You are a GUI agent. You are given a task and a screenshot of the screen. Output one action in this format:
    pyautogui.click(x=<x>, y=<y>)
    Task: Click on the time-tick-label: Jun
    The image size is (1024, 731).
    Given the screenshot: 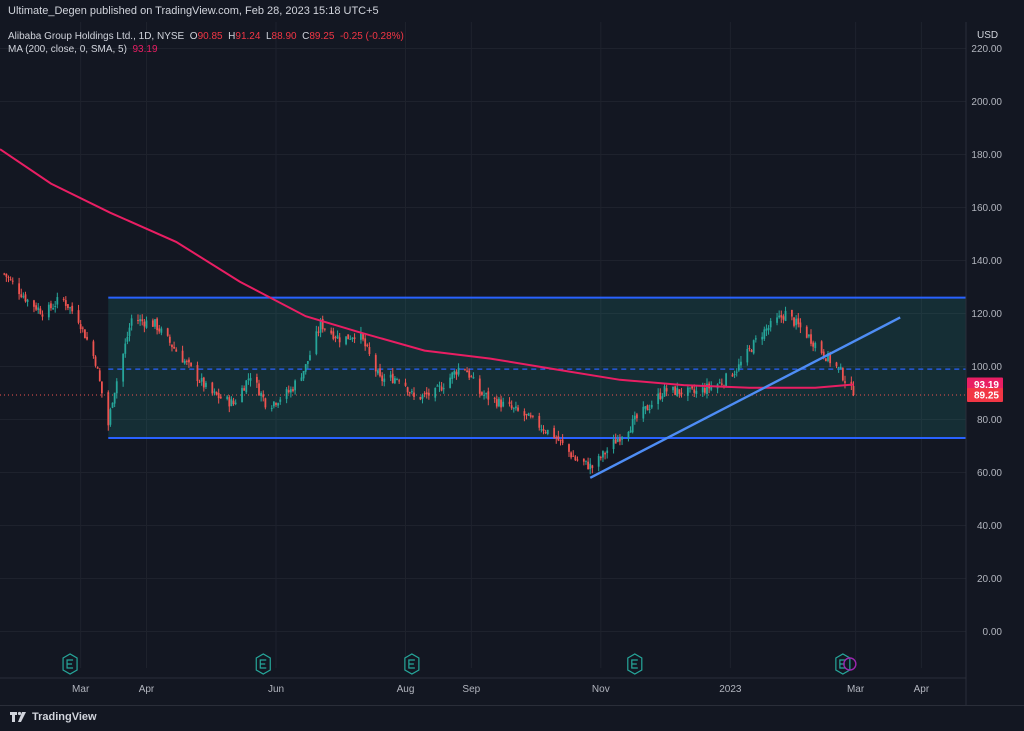 What is the action you would take?
    pyautogui.click(x=276, y=689)
    